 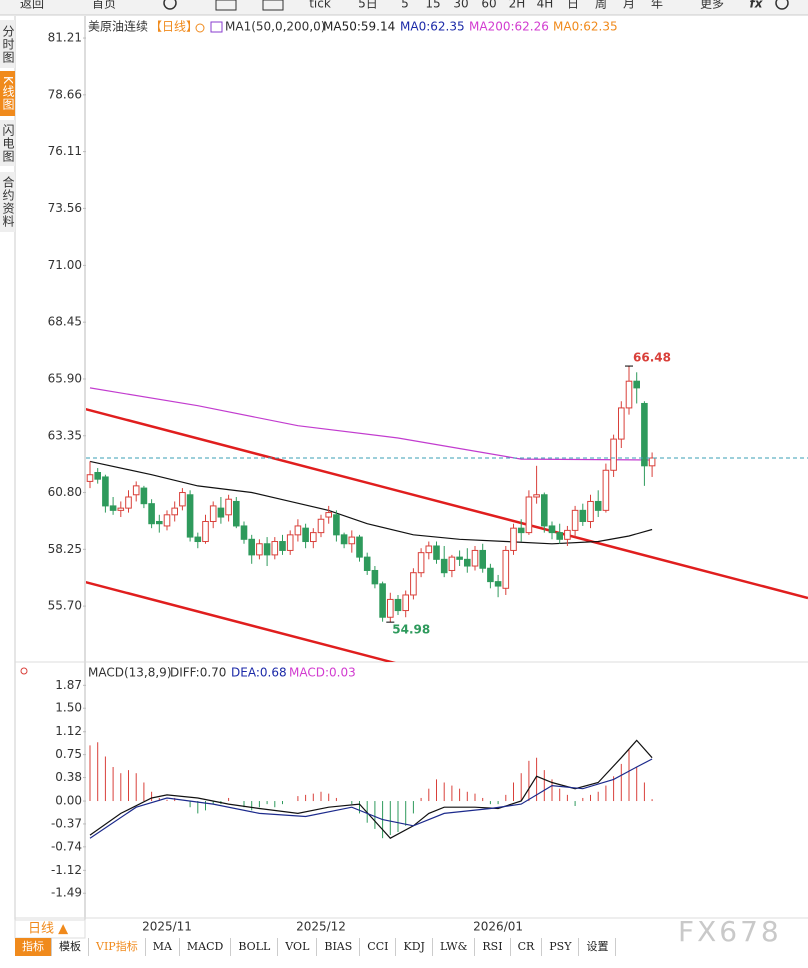 What do you see at coordinates (561, 947) in the screenshot?
I see `indicator-button: PSY` at bounding box center [561, 947].